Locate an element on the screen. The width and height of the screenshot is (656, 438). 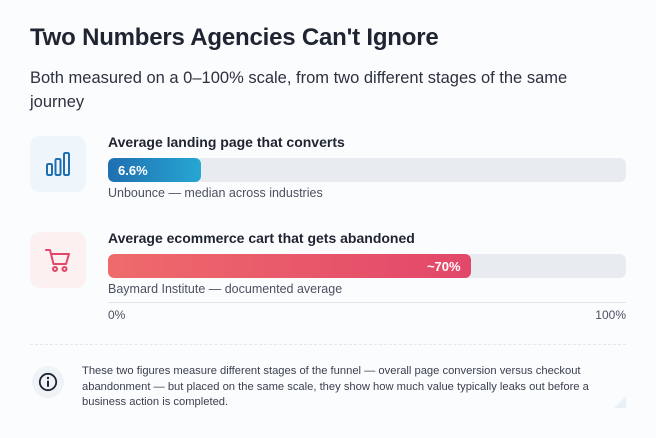
progress-track: ~70% is located at coordinates (367, 266).